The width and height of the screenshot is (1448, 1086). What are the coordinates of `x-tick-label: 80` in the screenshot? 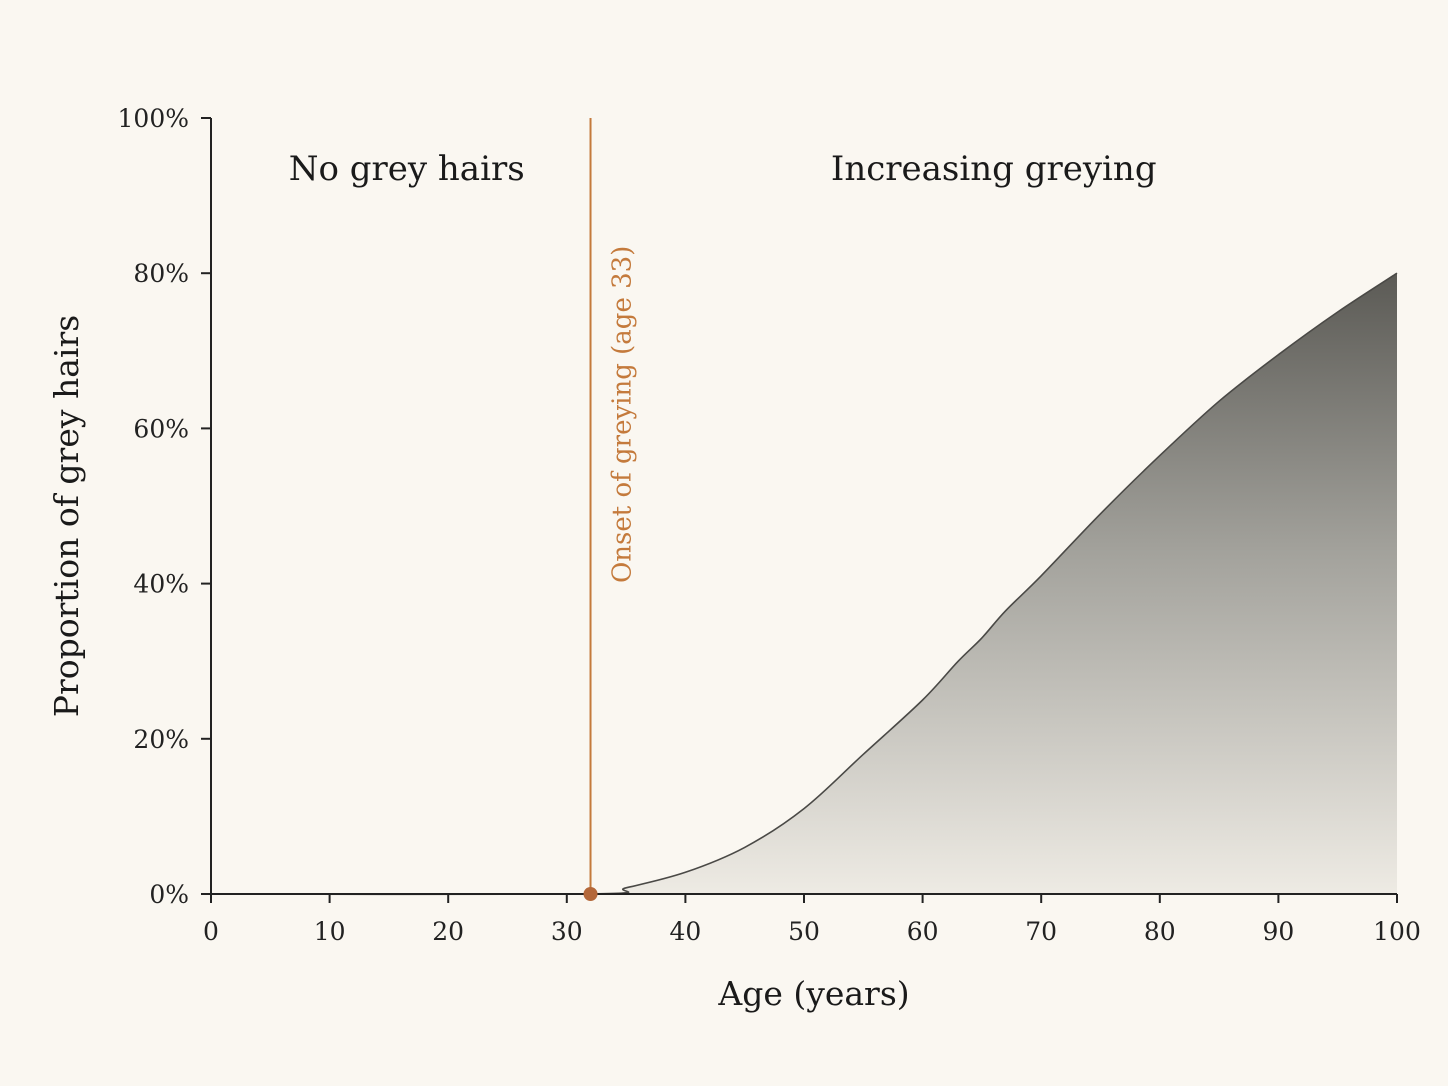 It's located at (1160, 931).